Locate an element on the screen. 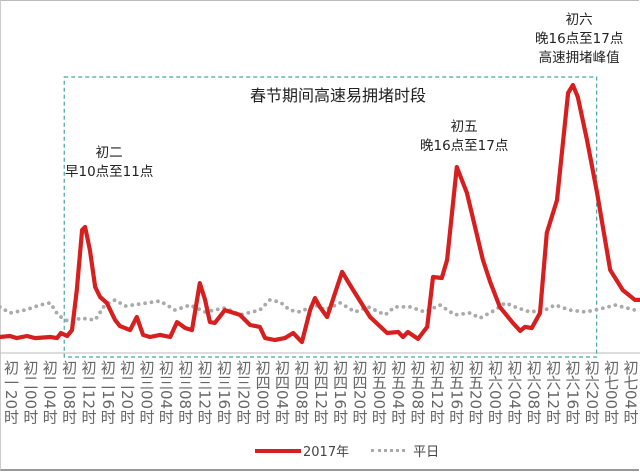 The image size is (640, 472). x-tick-label: 初三08时 is located at coordinates (185, 392).